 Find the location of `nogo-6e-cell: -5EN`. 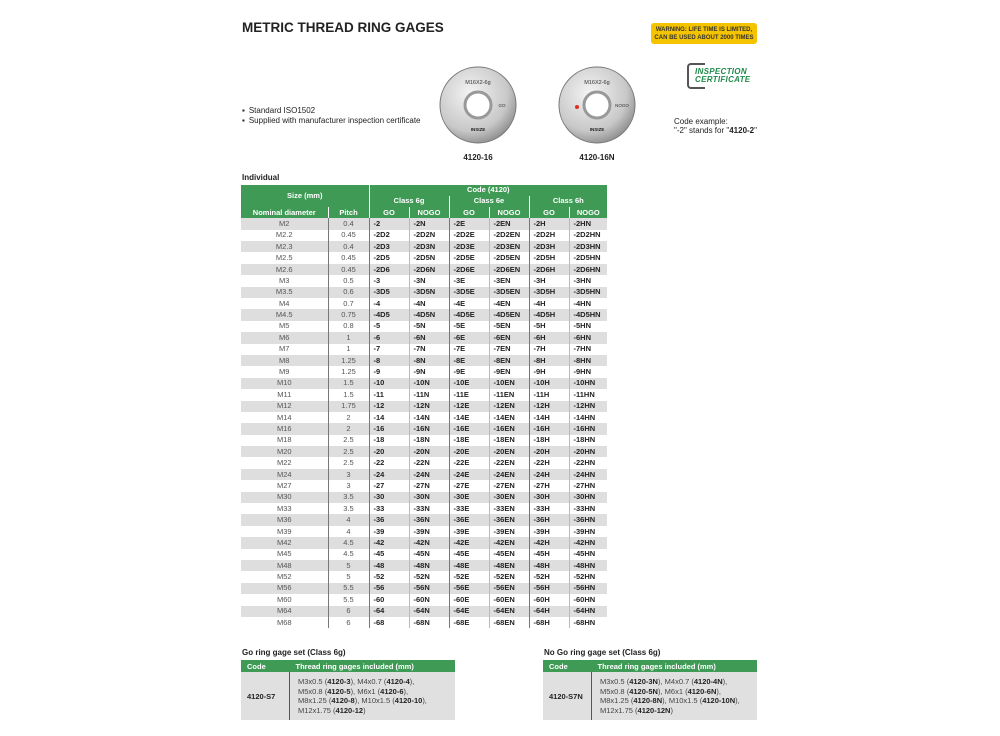

nogo-6e-cell: -5EN is located at coordinates (508, 326).